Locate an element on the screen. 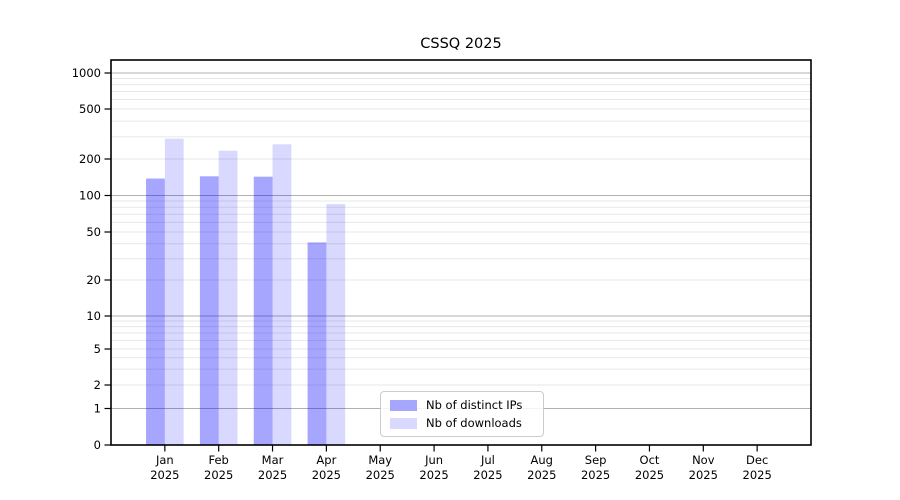 The image size is (900, 500). y-tick-label-1000: 1000 is located at coordinates (86, 73).